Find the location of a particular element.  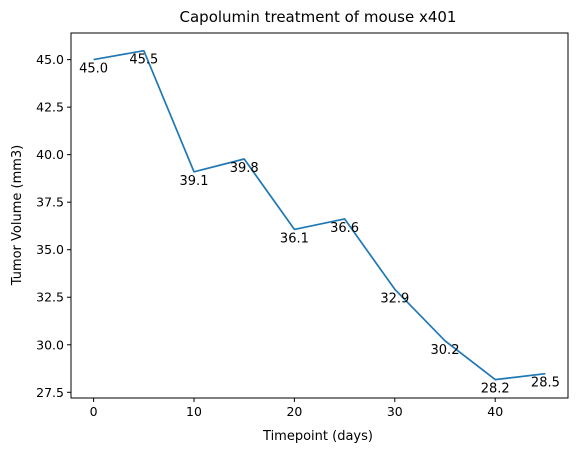

y-axis-label: Tumor Volume (mm3) is located at coordinates (17, 216).